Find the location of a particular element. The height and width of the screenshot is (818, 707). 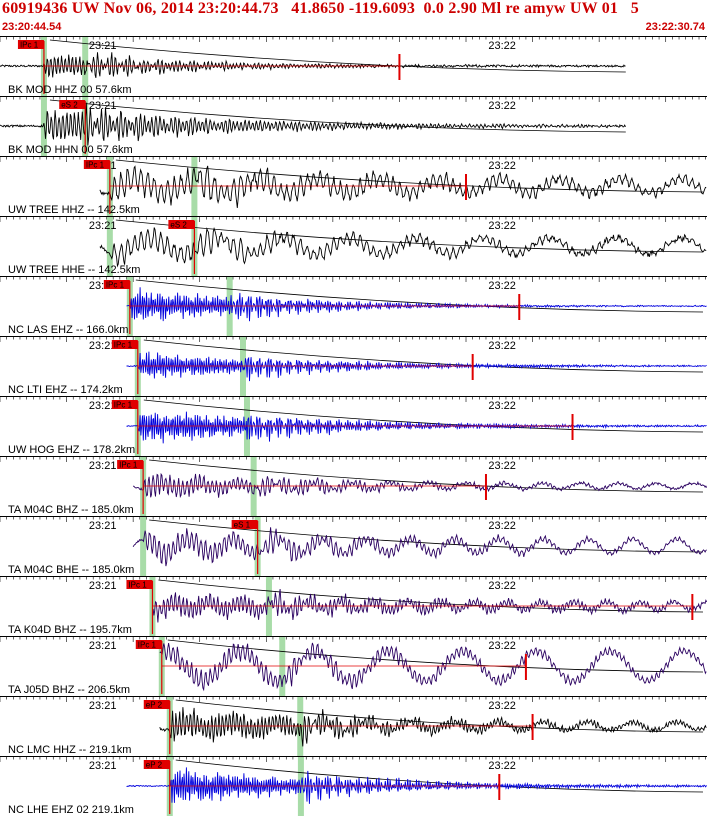

trace-panel: 23:21 23:22 IPc 1 TA J05D BHZ -- 206.5km is located at coordinates (353, 667).